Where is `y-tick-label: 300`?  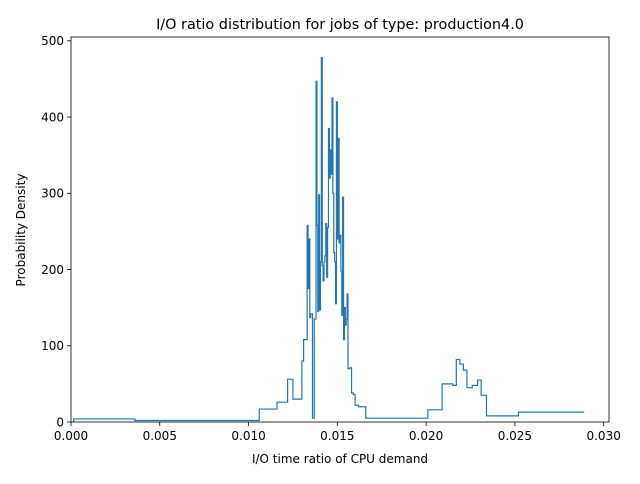 y-tick-label: 300 is located at coordinates (52, 194).